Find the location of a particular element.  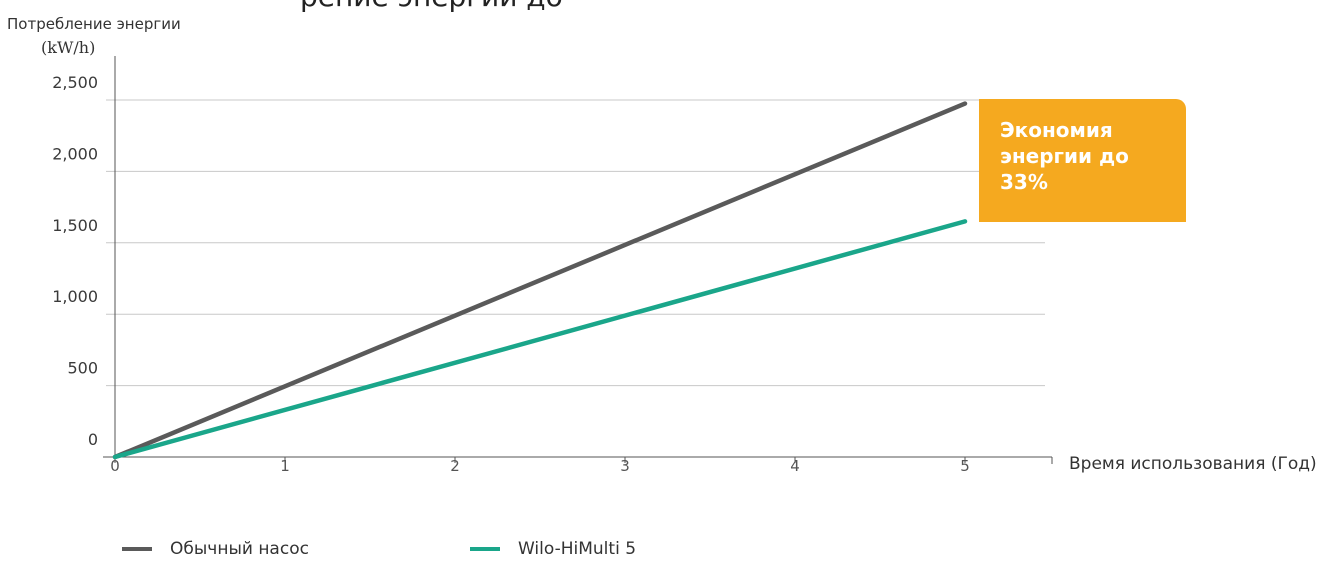

legend: Обычный насос Wilo-HiMulti 5 is located at coordinates (672, 553).